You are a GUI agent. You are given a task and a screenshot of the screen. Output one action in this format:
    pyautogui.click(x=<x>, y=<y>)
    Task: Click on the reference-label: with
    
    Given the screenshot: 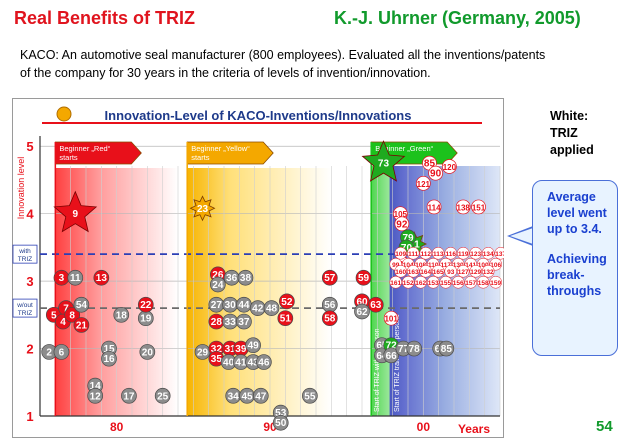 What is the action you would take?
    pyautogui.click(x=24, y=251)
    